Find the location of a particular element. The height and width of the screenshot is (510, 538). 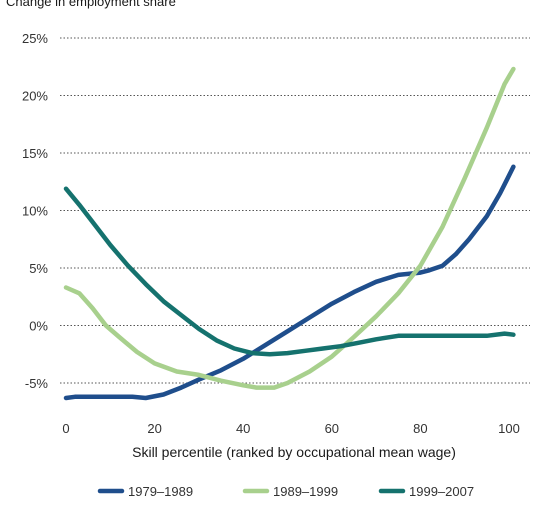

y-tick-label: -5% is located at coordinates (37, 383).